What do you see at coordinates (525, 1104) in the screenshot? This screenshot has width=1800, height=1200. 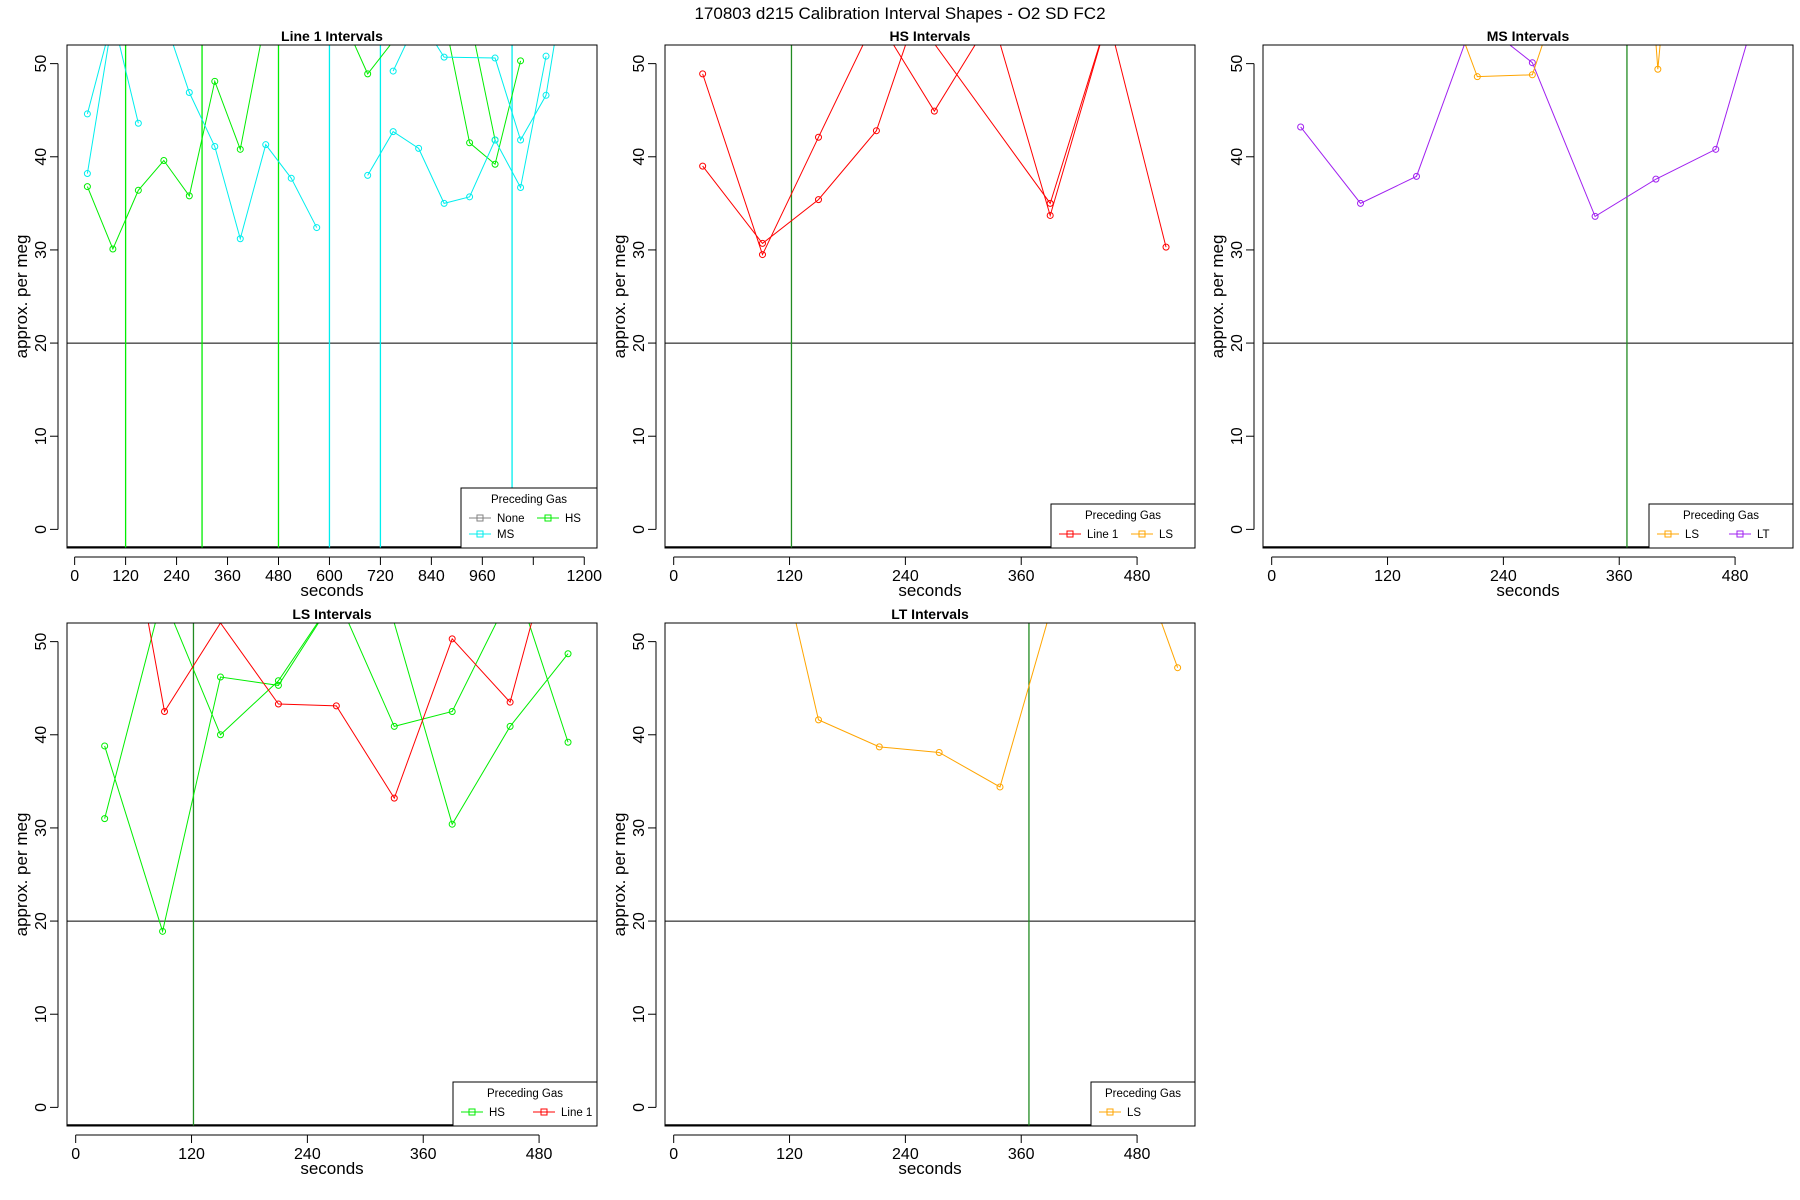 I see `legend-box` at bounding box center [525, 1104].